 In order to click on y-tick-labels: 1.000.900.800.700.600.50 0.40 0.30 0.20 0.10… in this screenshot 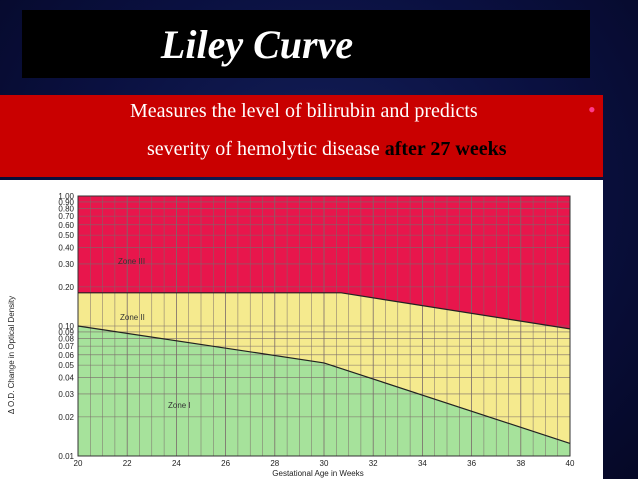, I will do `click(66, 326)`.